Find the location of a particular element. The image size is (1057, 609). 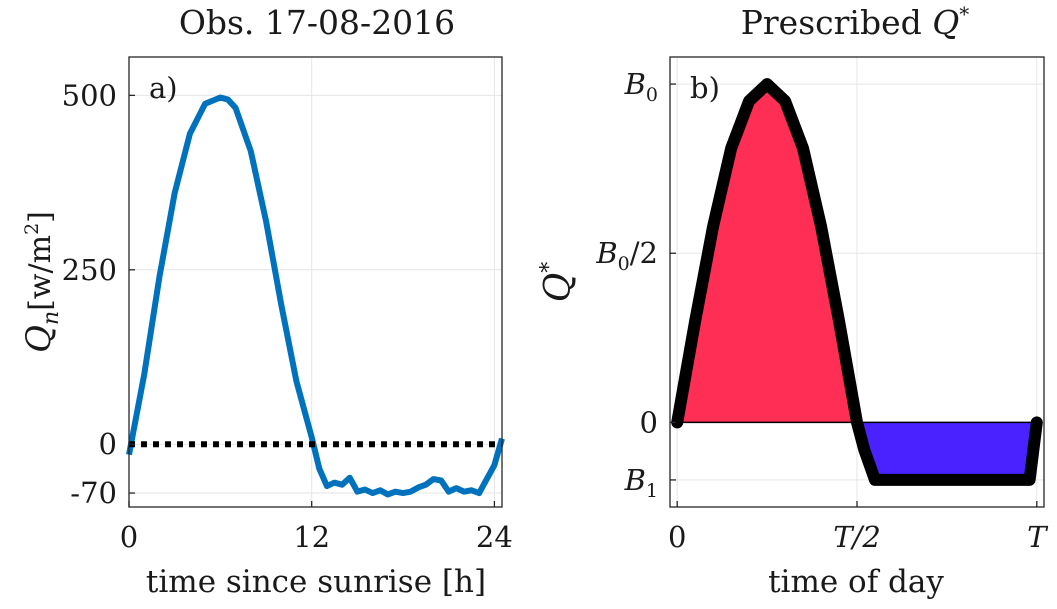

panel-b-ytick-label: B0 is located at coordinates (641, 86).